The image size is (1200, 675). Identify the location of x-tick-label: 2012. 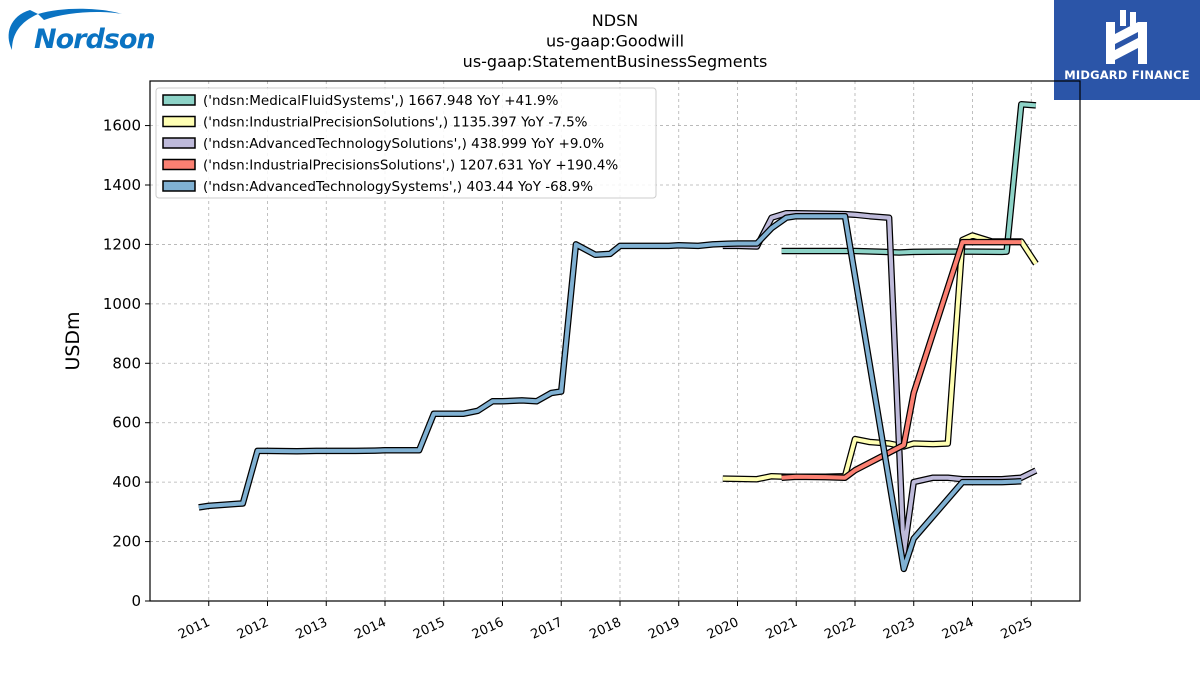
(253, 629).